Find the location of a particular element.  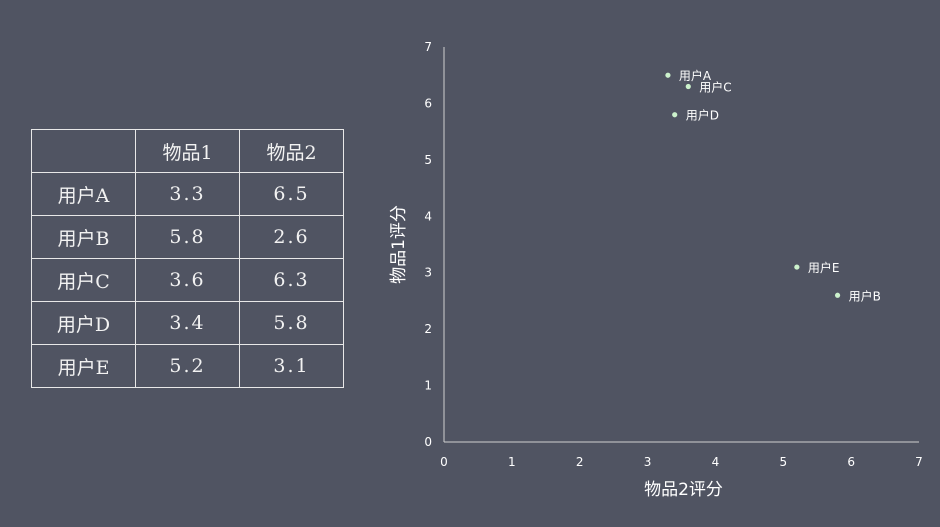

x-tick-label: 4 is located at coordinates (716, 462).